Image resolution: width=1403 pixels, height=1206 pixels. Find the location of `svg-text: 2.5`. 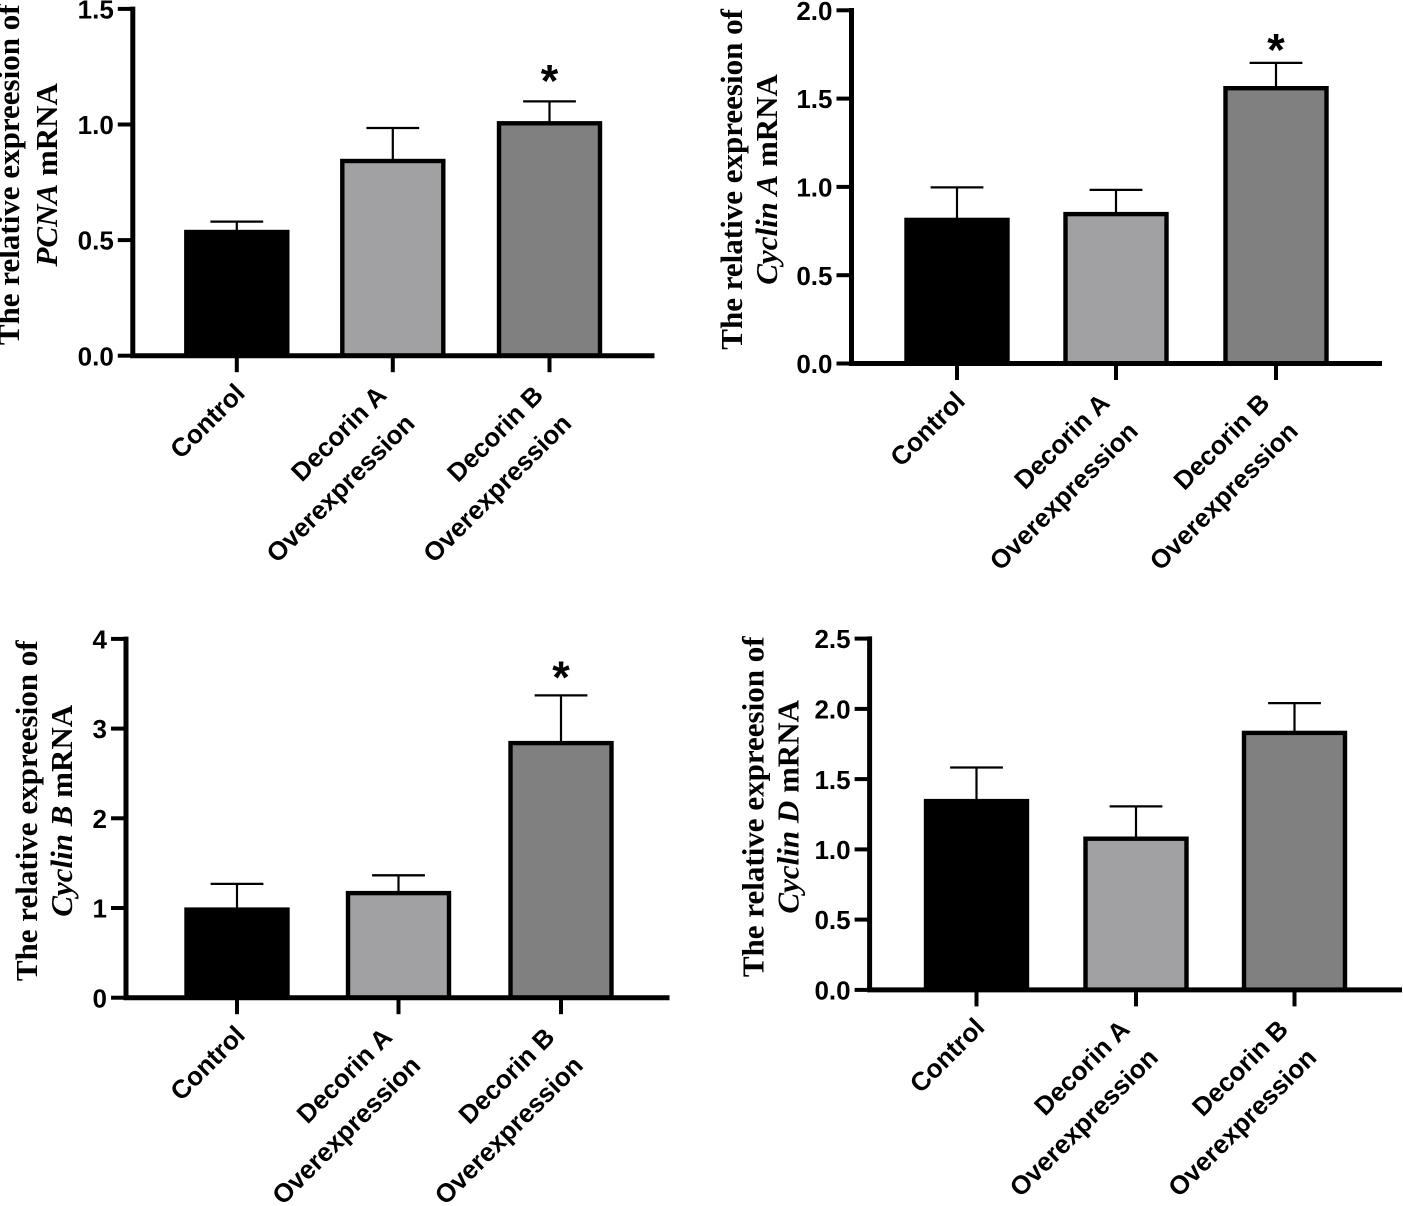

svg-text: 2.5 is located at coordinates (832, 639).